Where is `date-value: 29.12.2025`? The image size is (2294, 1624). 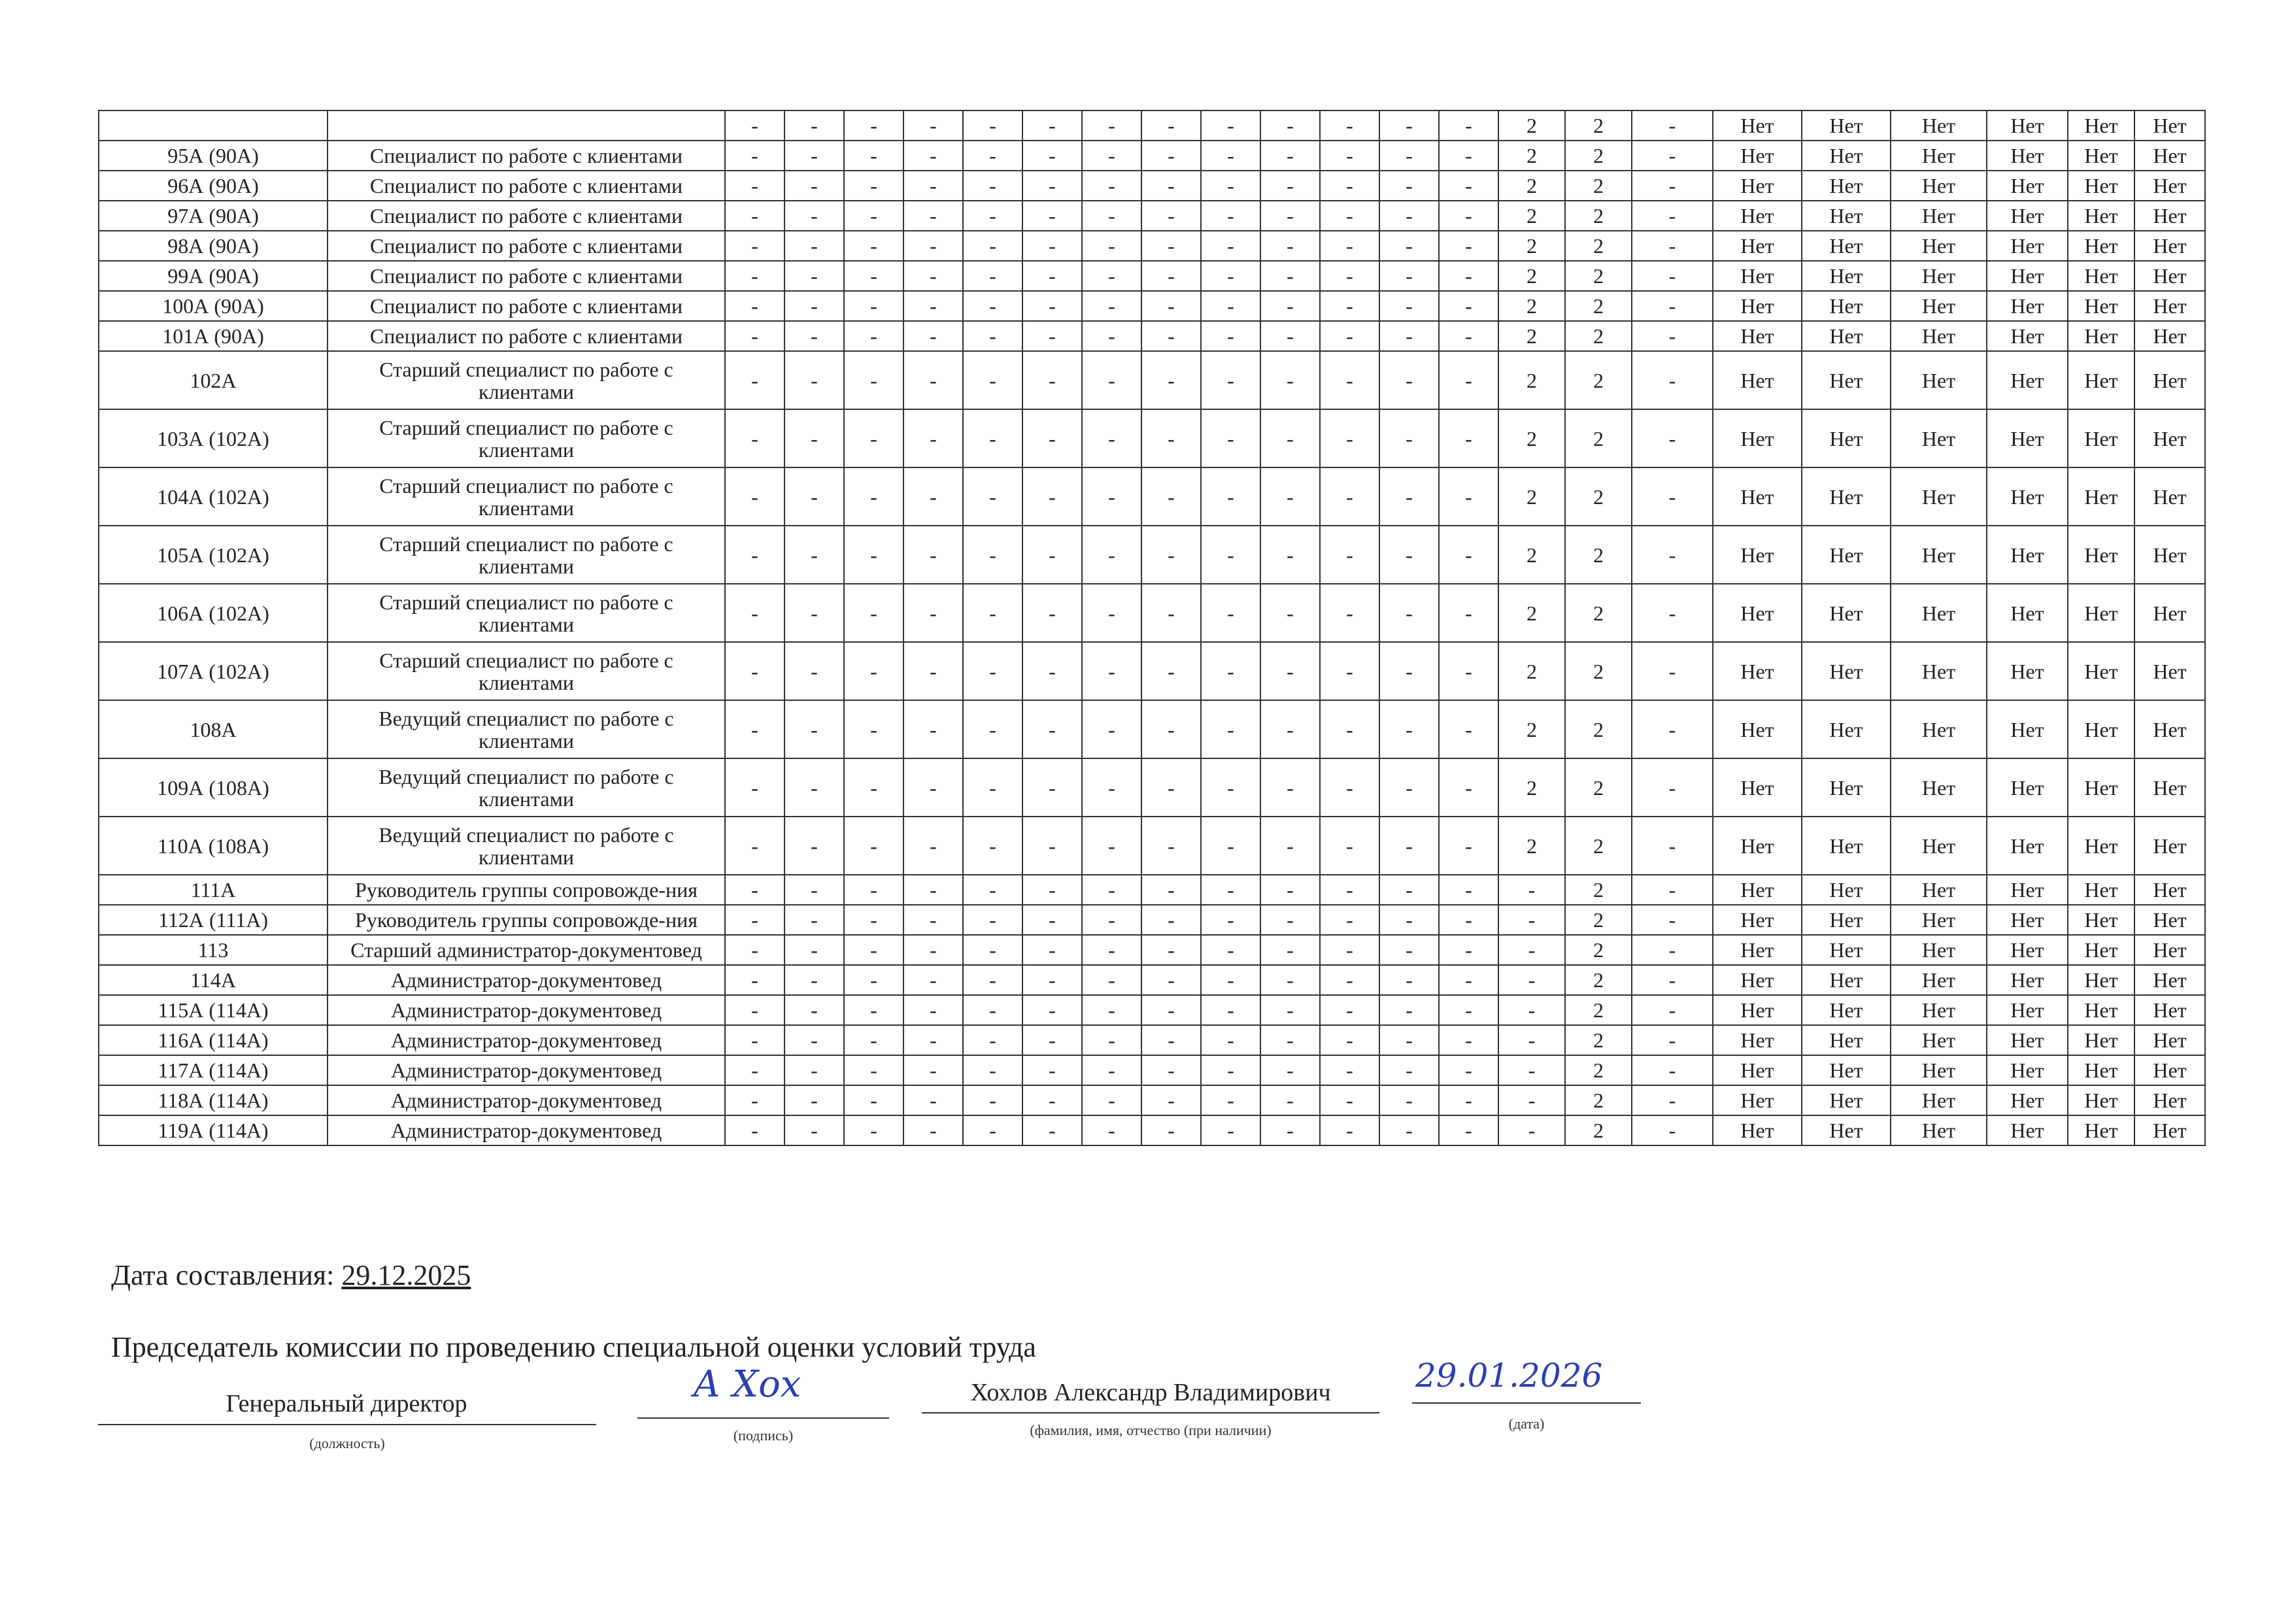
date-value: 29.12.2025 is located at coordinates (406, 1275).